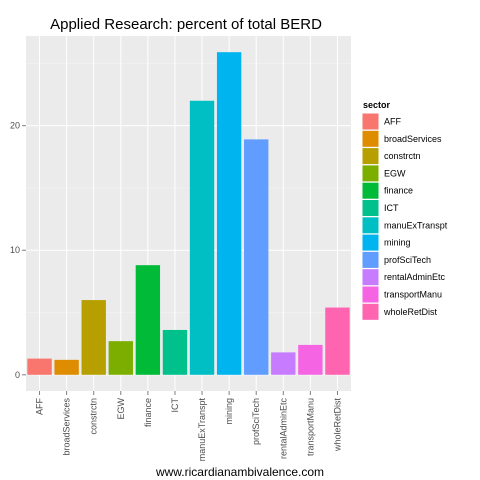  Describe the element at coordinates (175, 405) in the screenshot. I see `x-tick-label: ICT` at that location.